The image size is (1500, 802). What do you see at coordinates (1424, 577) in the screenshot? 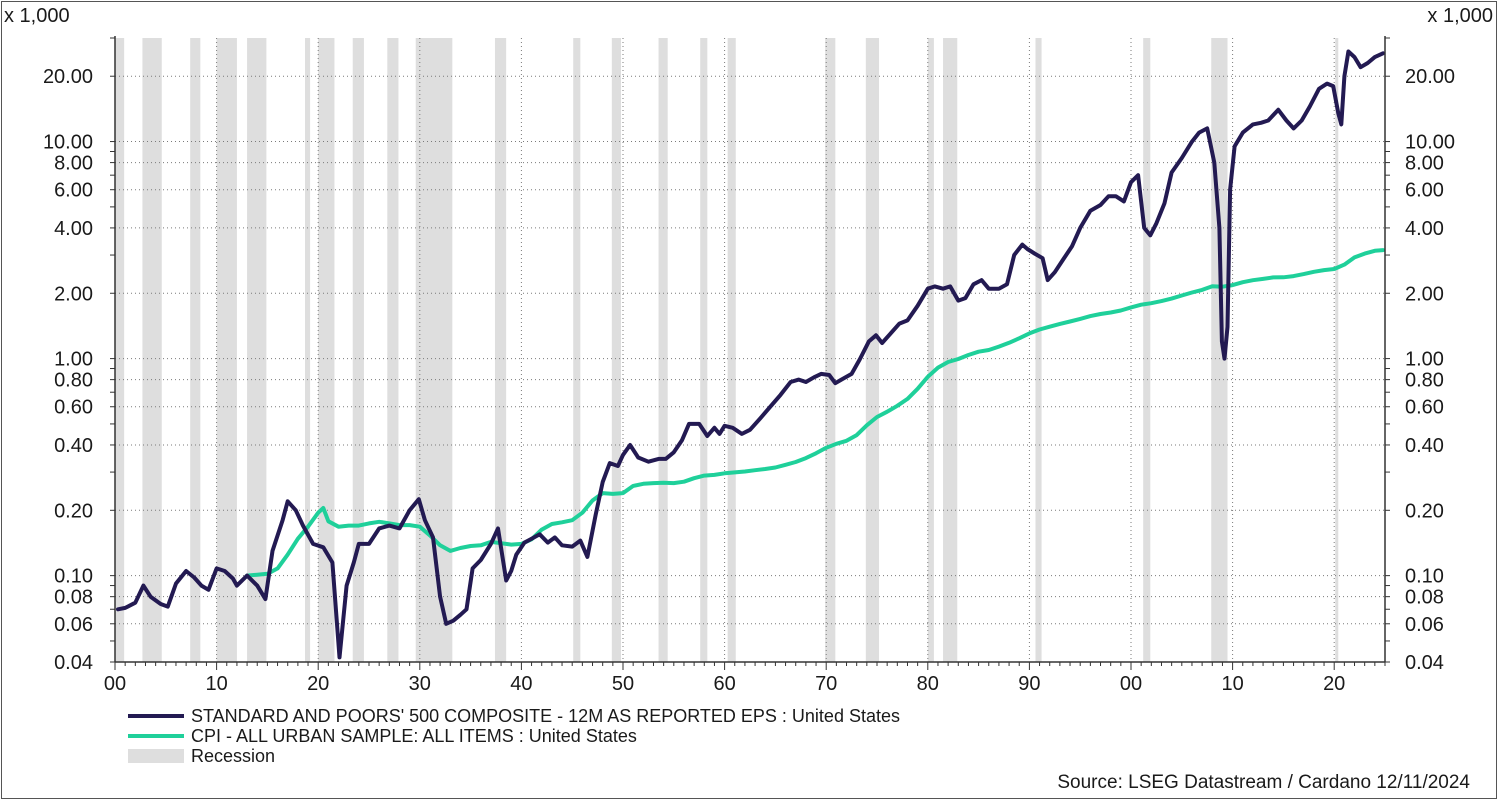
I see `y-tick-label-right: 0.10` at bounding box center [1424, 577].